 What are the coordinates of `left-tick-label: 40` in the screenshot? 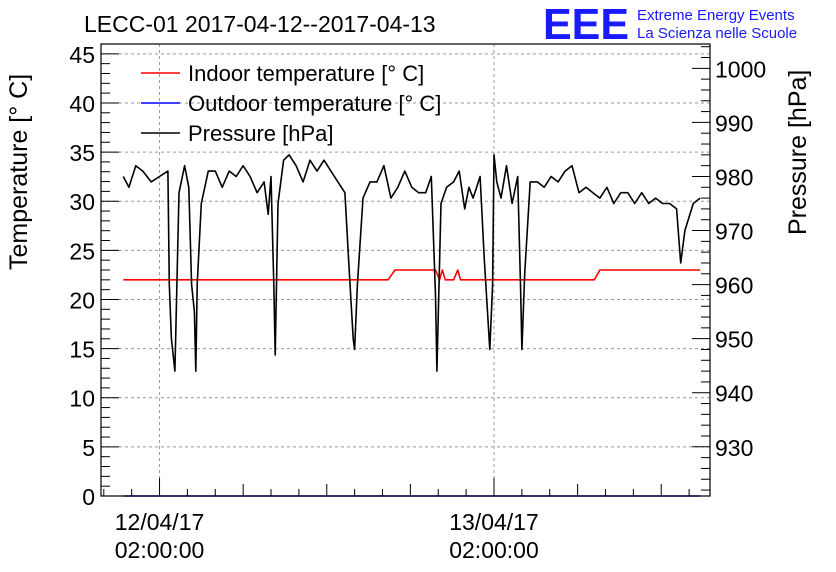 It's located at (82, 104).